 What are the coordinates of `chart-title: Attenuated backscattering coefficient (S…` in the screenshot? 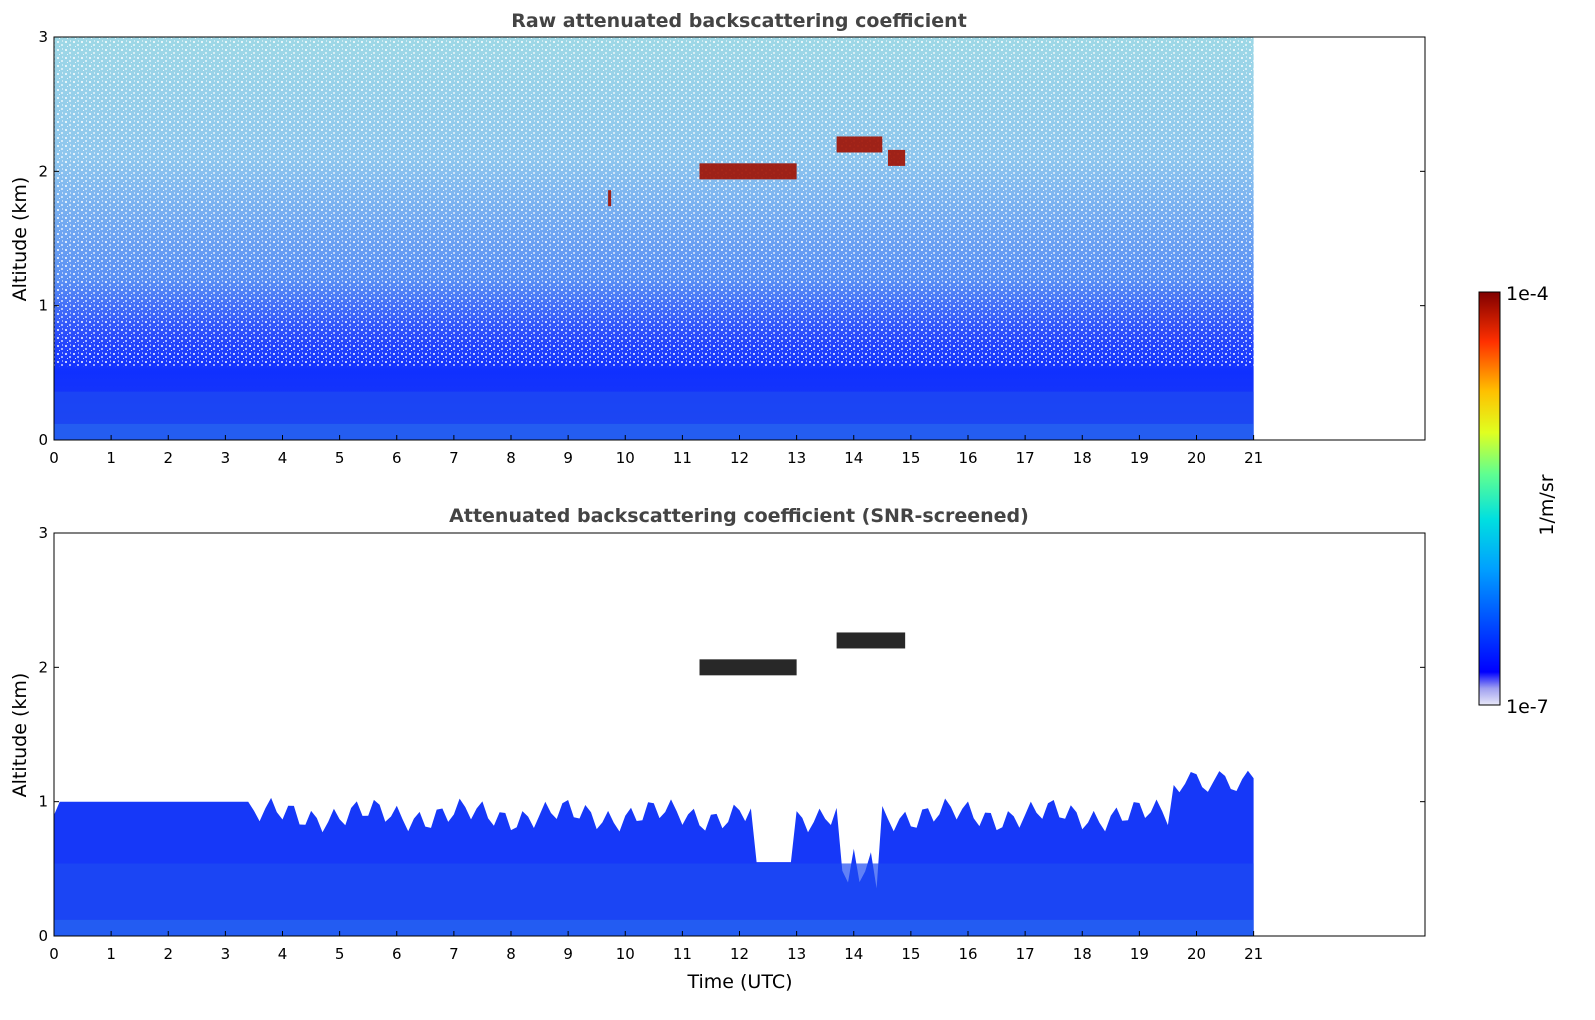 It's located at (739, 516).